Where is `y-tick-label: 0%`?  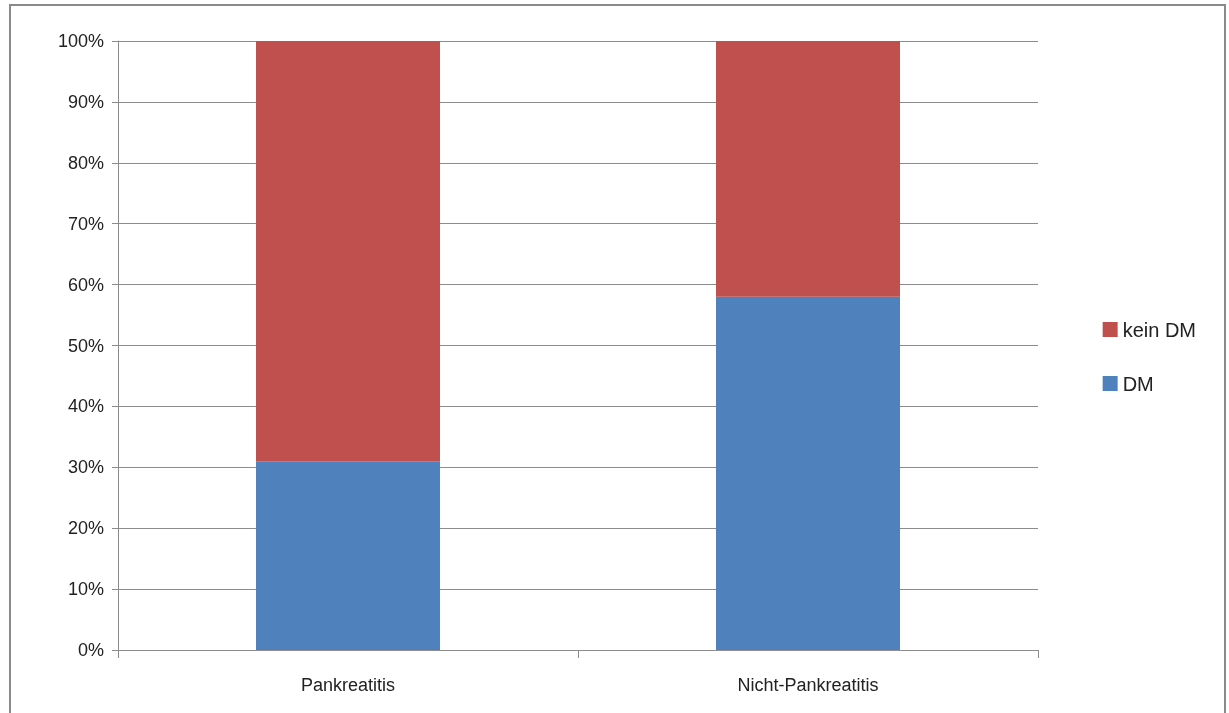 y-tick-label: 0% is located at coordinates (90, 650).